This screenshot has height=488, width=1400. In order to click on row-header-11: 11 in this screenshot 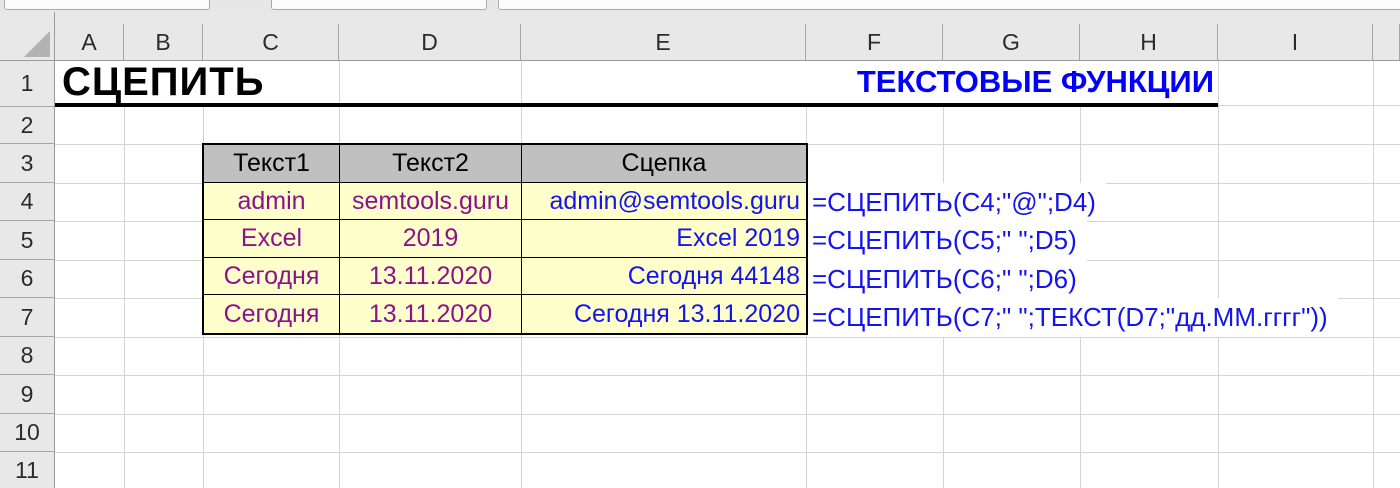, I will do `click(27, 469)`.